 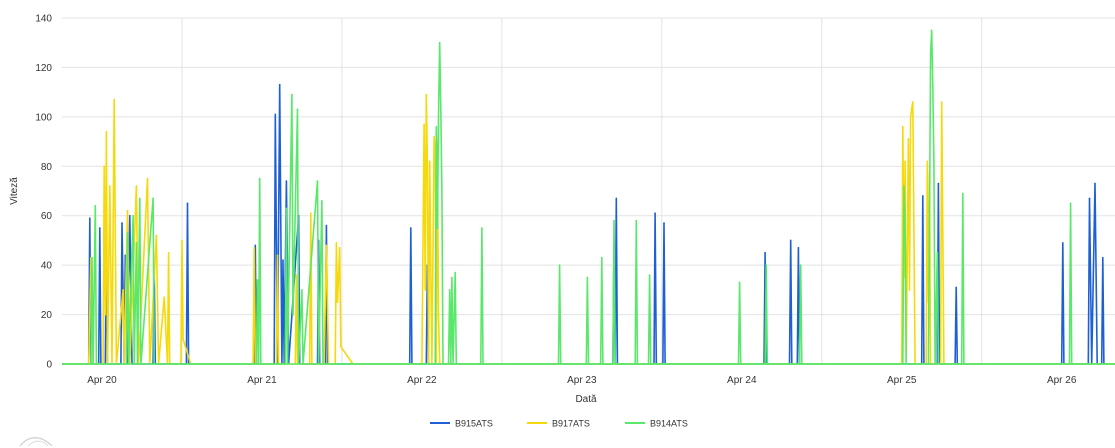 I want to click on legend-item: B917ATS, so click(x=558, y=424).